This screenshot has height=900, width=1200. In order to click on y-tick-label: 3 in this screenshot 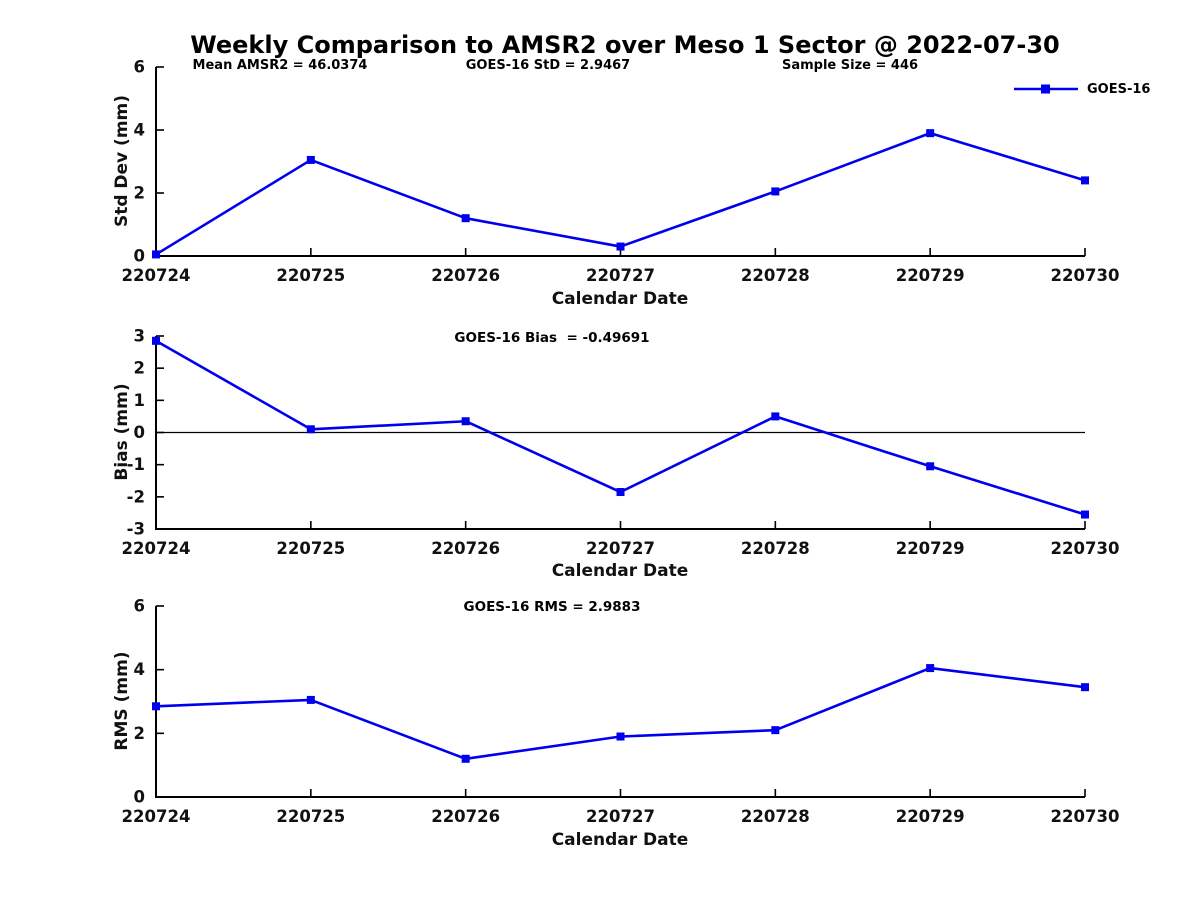, I will do `click(139, 336)`.